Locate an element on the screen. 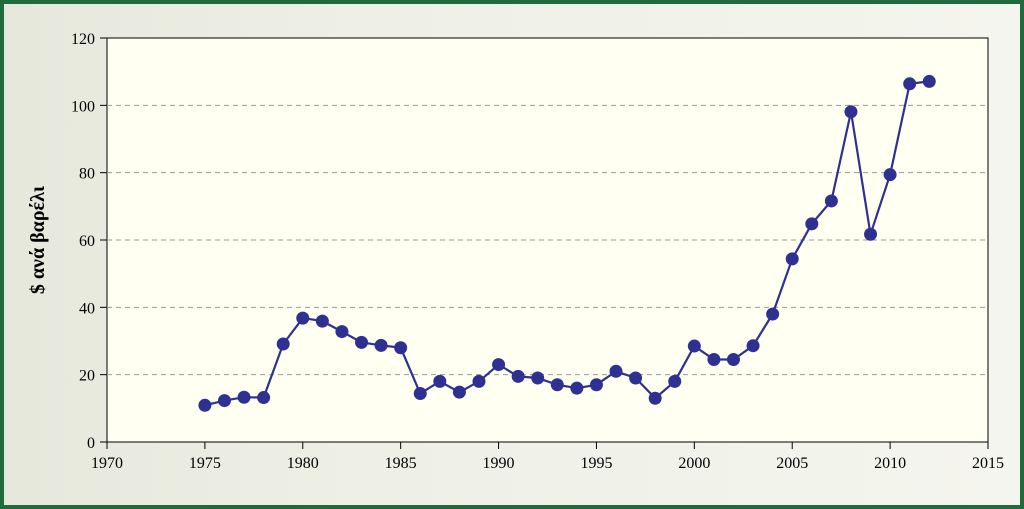 The image size is (1024, 509). y-axis-title: $ ανά βαρέλι is located at coordinates (38, 239).